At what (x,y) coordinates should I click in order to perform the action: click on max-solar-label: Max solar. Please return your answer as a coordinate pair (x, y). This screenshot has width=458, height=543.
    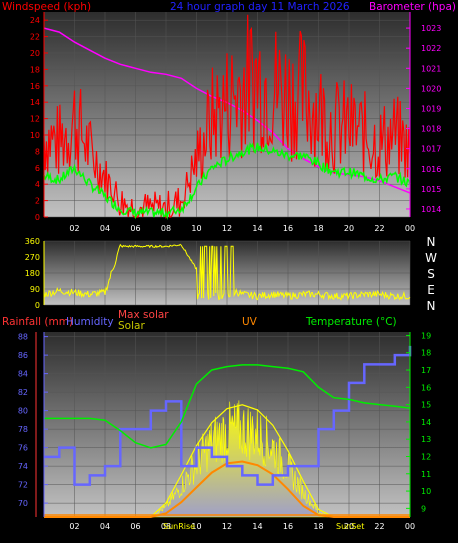
    Looking at the image, I should click on (143, 315).